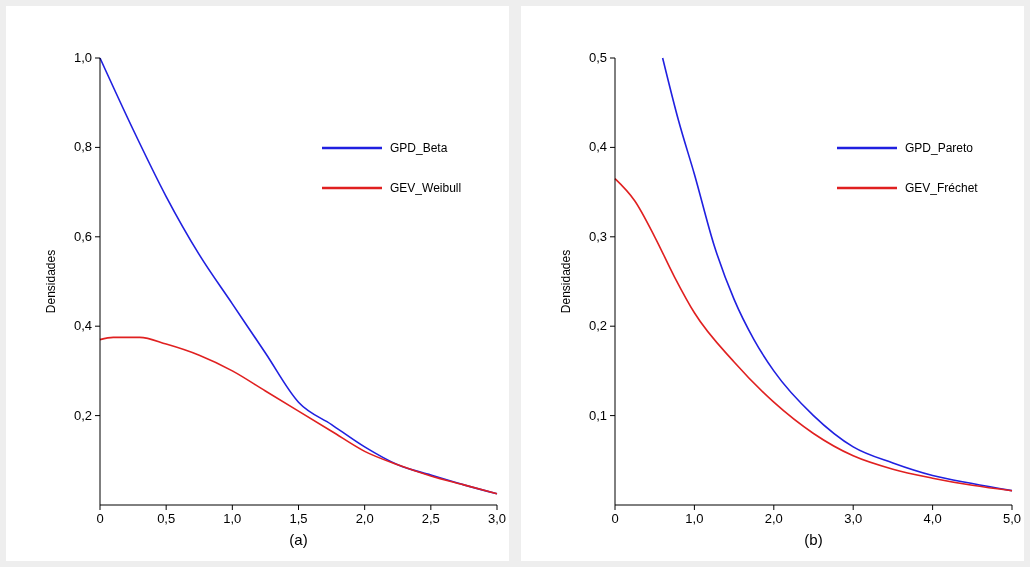 The width and height of the screenshot is (1030, 567). I want to click on y-tick-label: 0,6, so click(82, 236).